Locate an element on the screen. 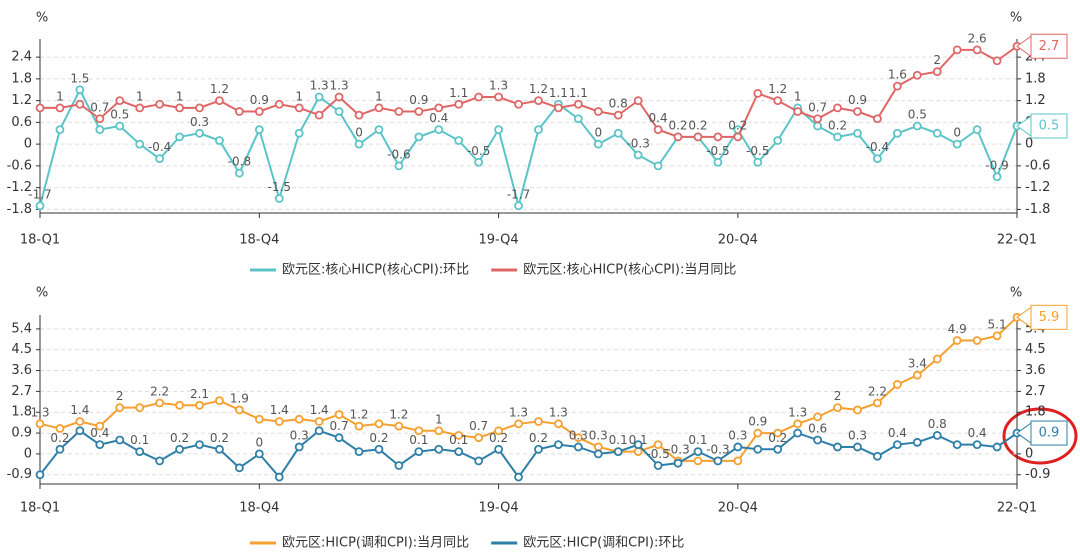 The height and width of the screenshot is (557, 1080). value-label: 0.8 is located at coordinates (937, 424).